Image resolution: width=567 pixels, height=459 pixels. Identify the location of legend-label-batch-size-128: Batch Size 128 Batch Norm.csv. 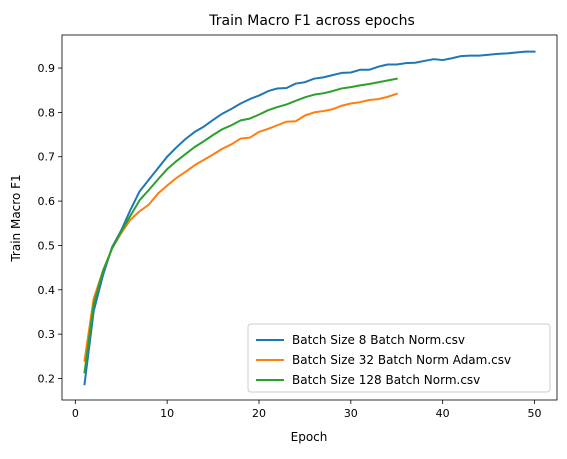
(386, 380).